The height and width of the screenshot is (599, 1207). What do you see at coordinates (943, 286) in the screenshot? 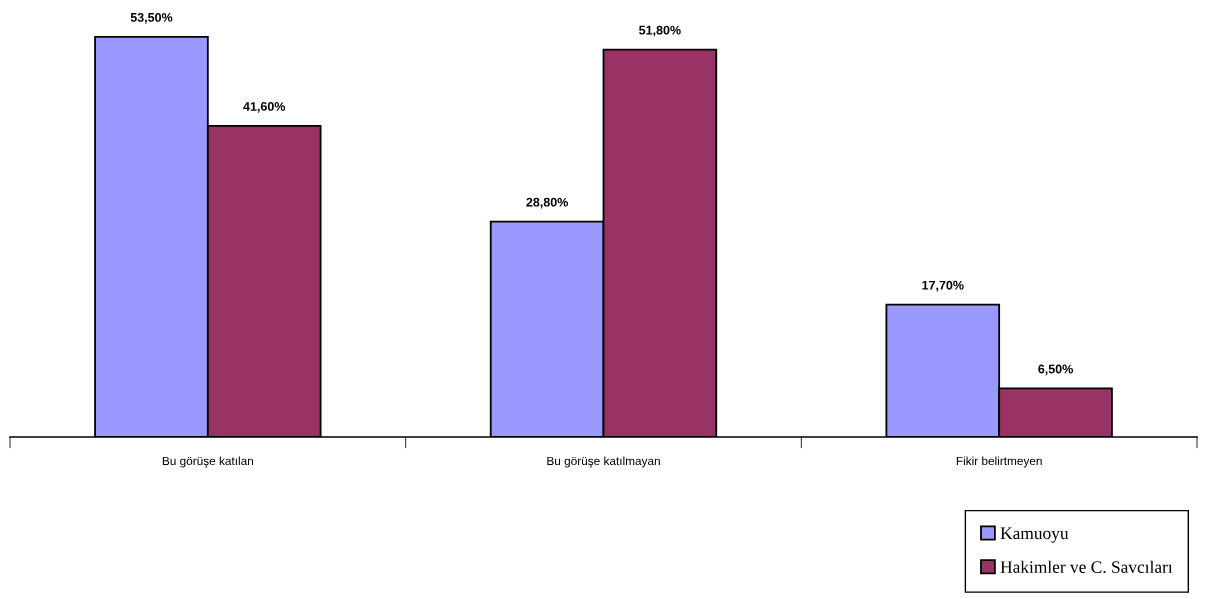
I see `data-label: 17,70%` at bounding box center [943, 286].